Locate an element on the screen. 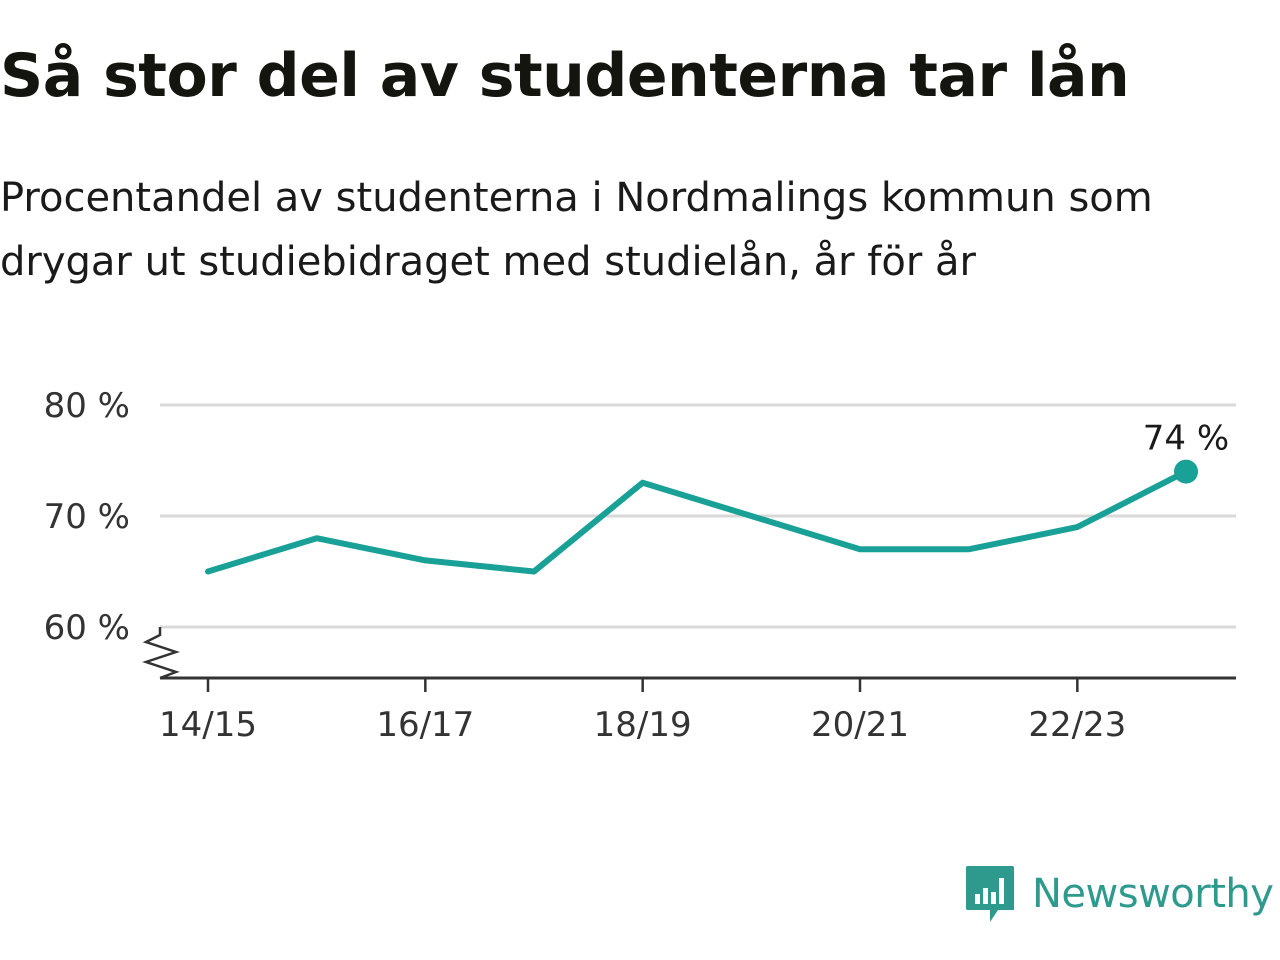  y-tick-label-80: 80 % is located at coordinates (87, 406).